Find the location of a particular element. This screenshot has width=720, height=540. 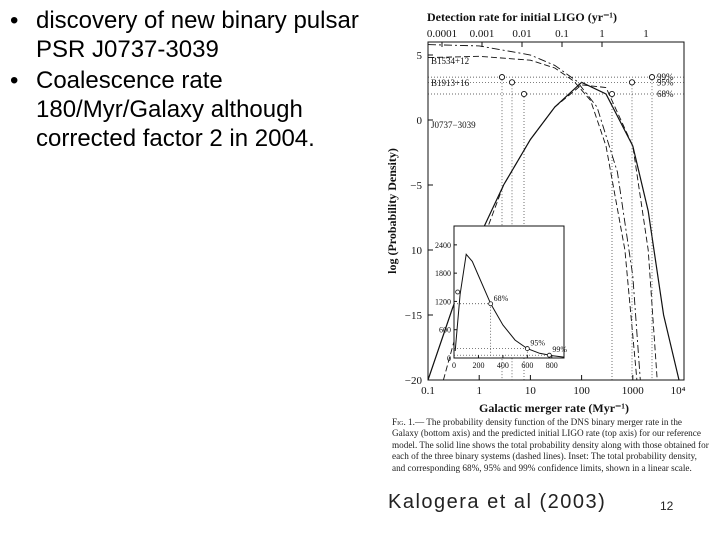

top-tick-label: 0.1 is located at coordinates (562, 34).